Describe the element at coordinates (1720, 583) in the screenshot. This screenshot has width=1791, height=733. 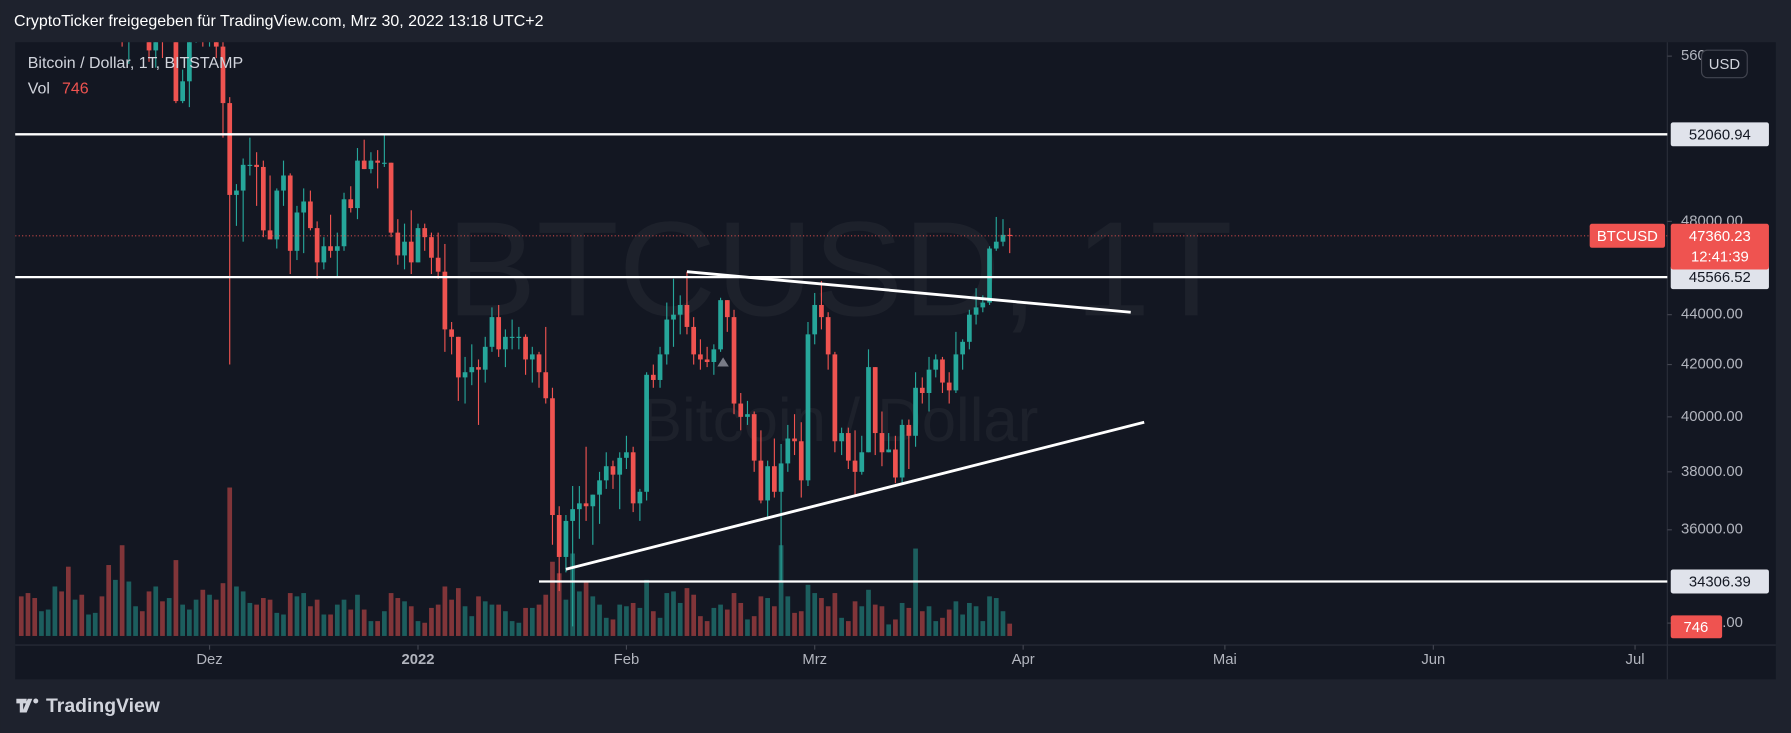
I see `horizontal-line-label: 34306.39` at that location.